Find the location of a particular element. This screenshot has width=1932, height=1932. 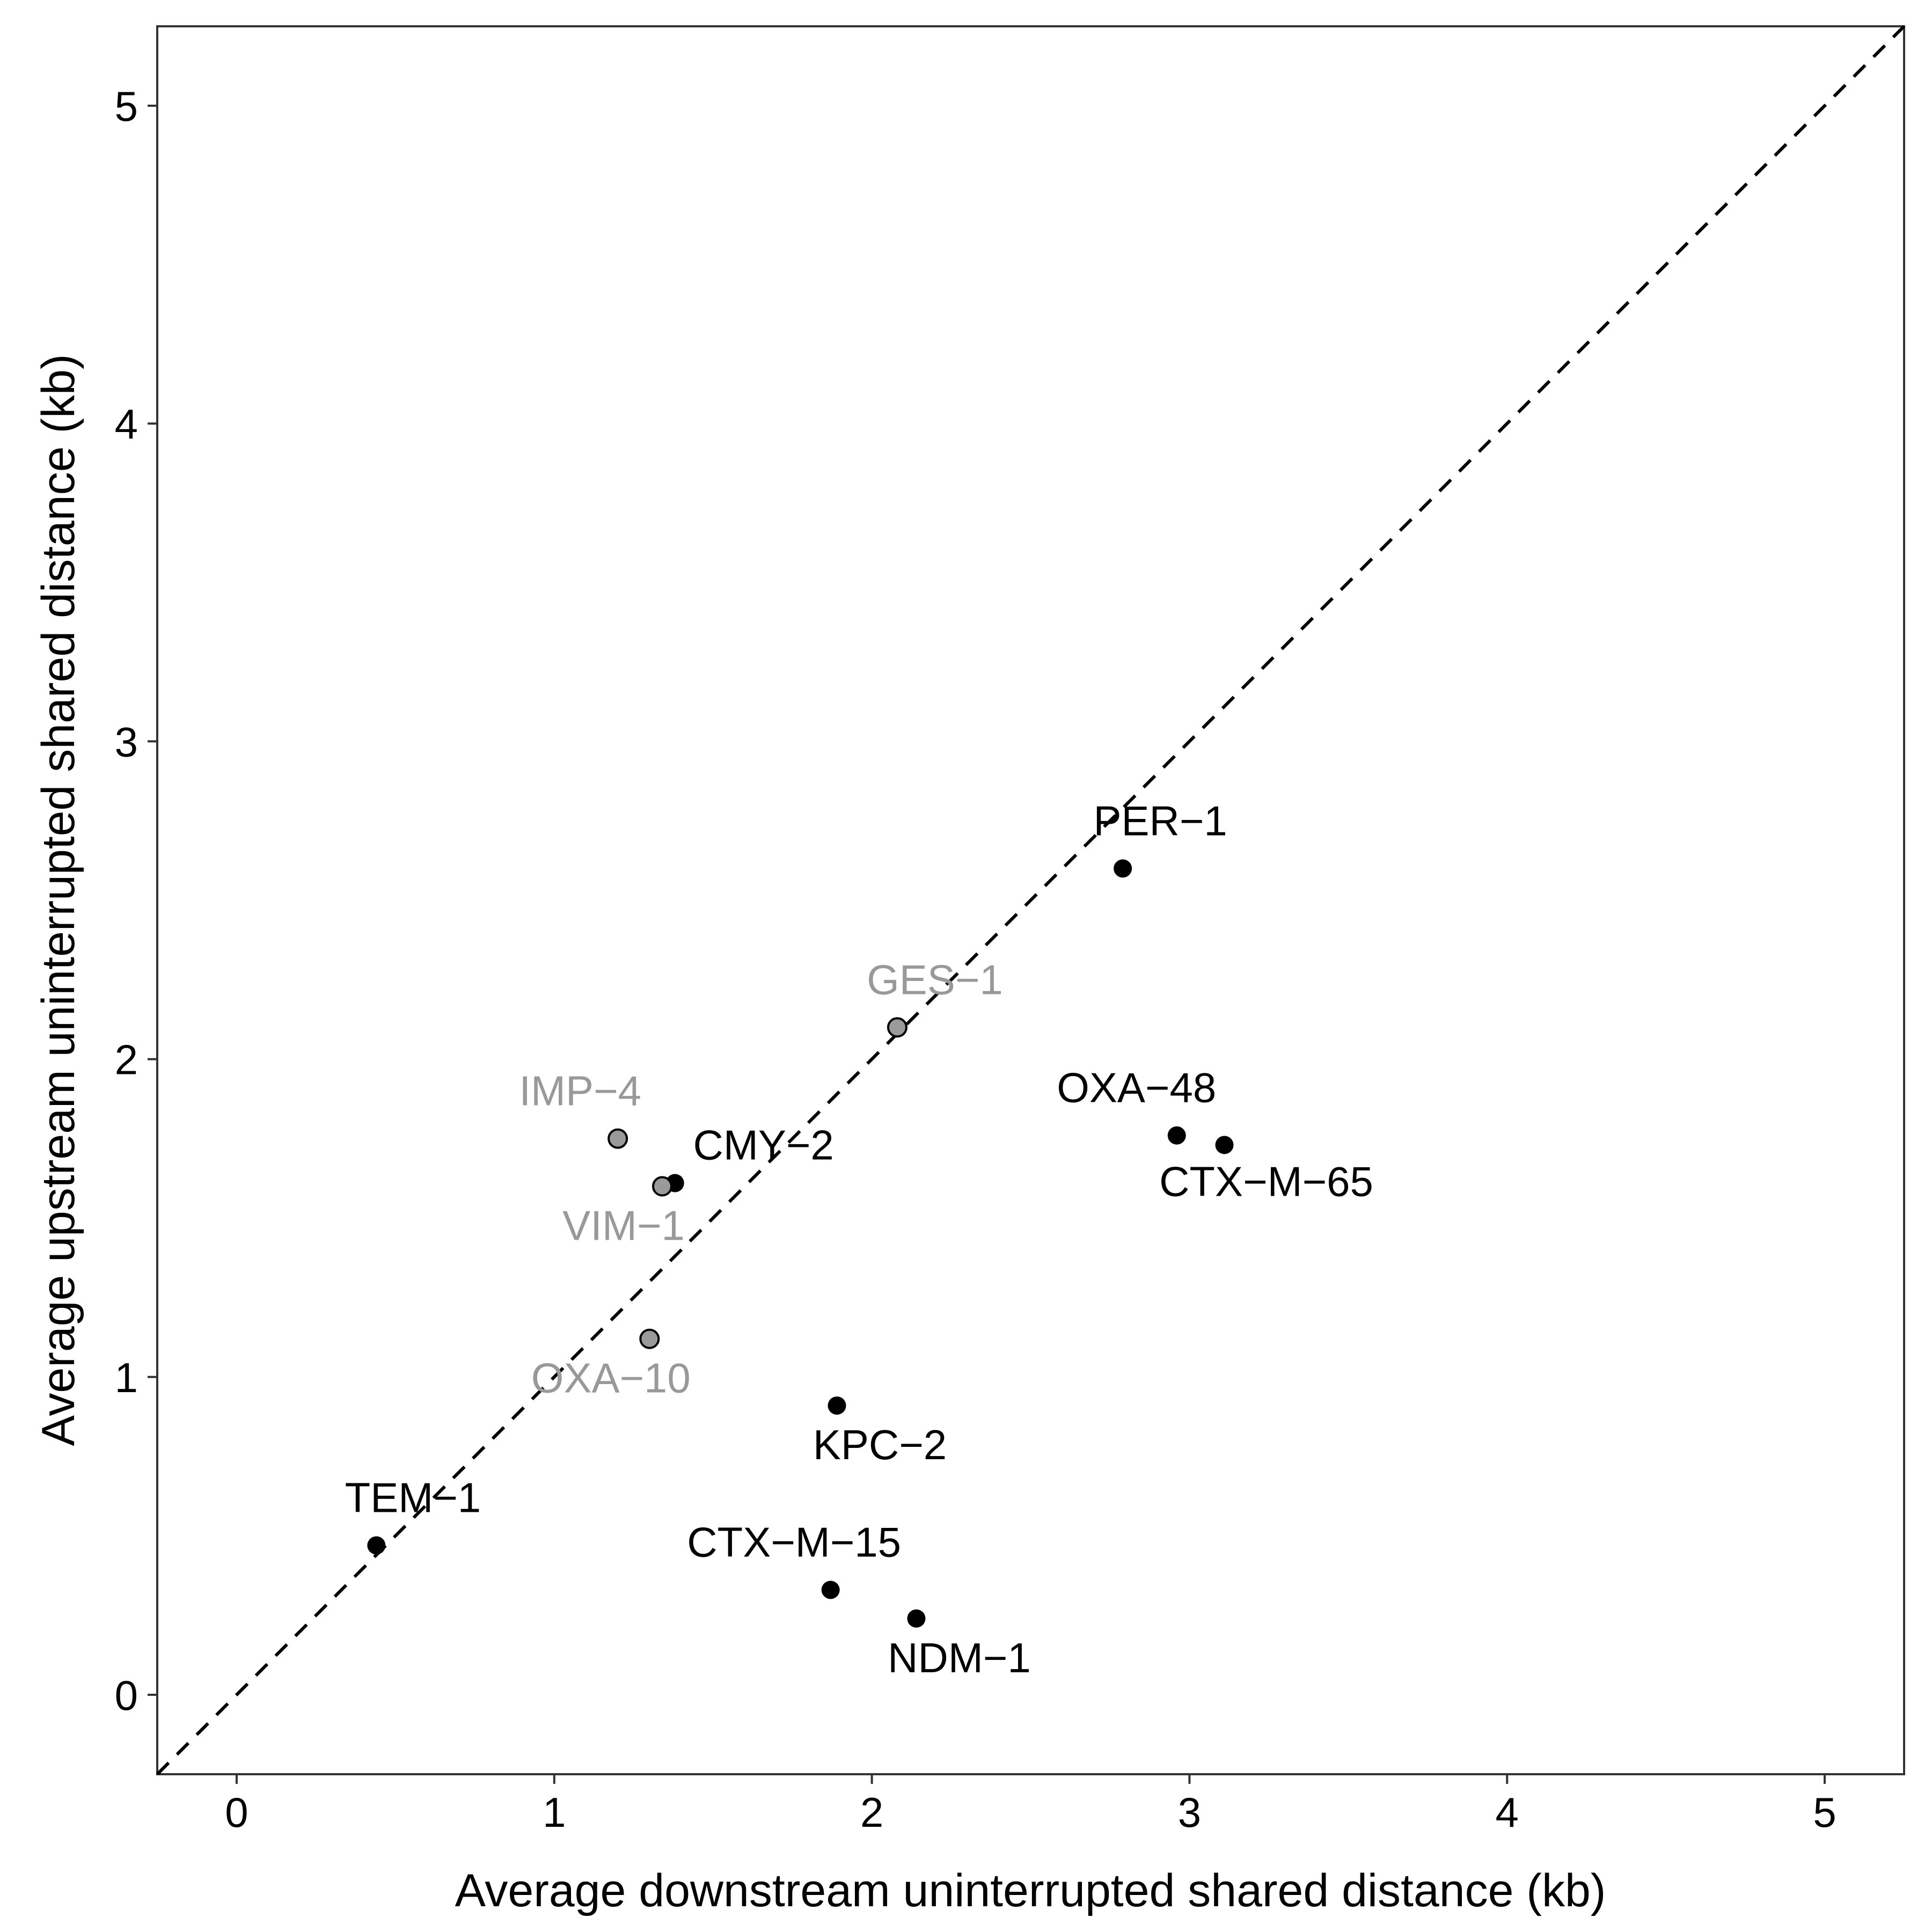

point-label-oxa-48: OXA−48 is located at coordinates (1136, 1087).